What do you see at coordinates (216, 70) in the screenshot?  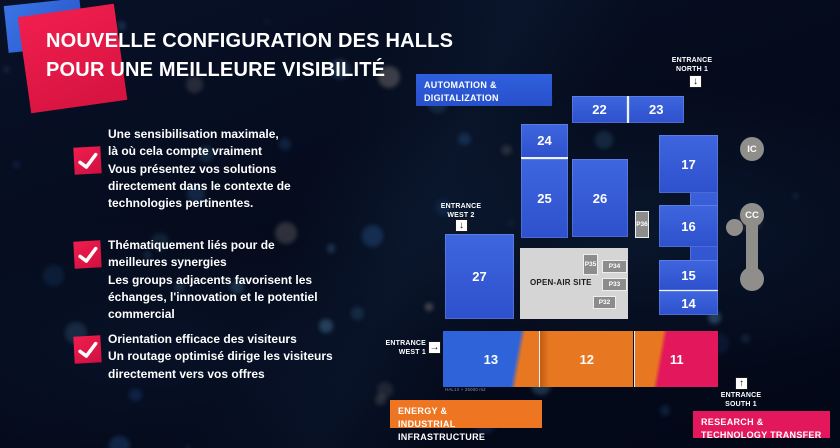 I see `title-line2: POUR UNE MEILLEURE VISIBILITÉ` at bounding box center [216, 70].